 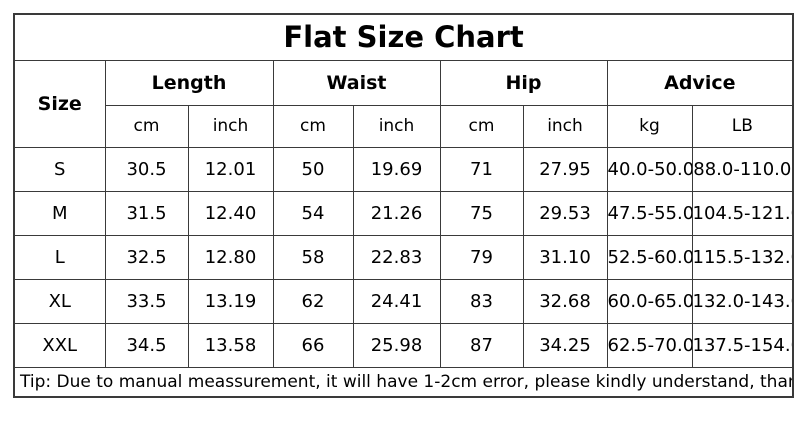 What do you see at coordinates (313, 345) in the screenshot?
I see `data-cell: 66` at bounding box center [313, 345].